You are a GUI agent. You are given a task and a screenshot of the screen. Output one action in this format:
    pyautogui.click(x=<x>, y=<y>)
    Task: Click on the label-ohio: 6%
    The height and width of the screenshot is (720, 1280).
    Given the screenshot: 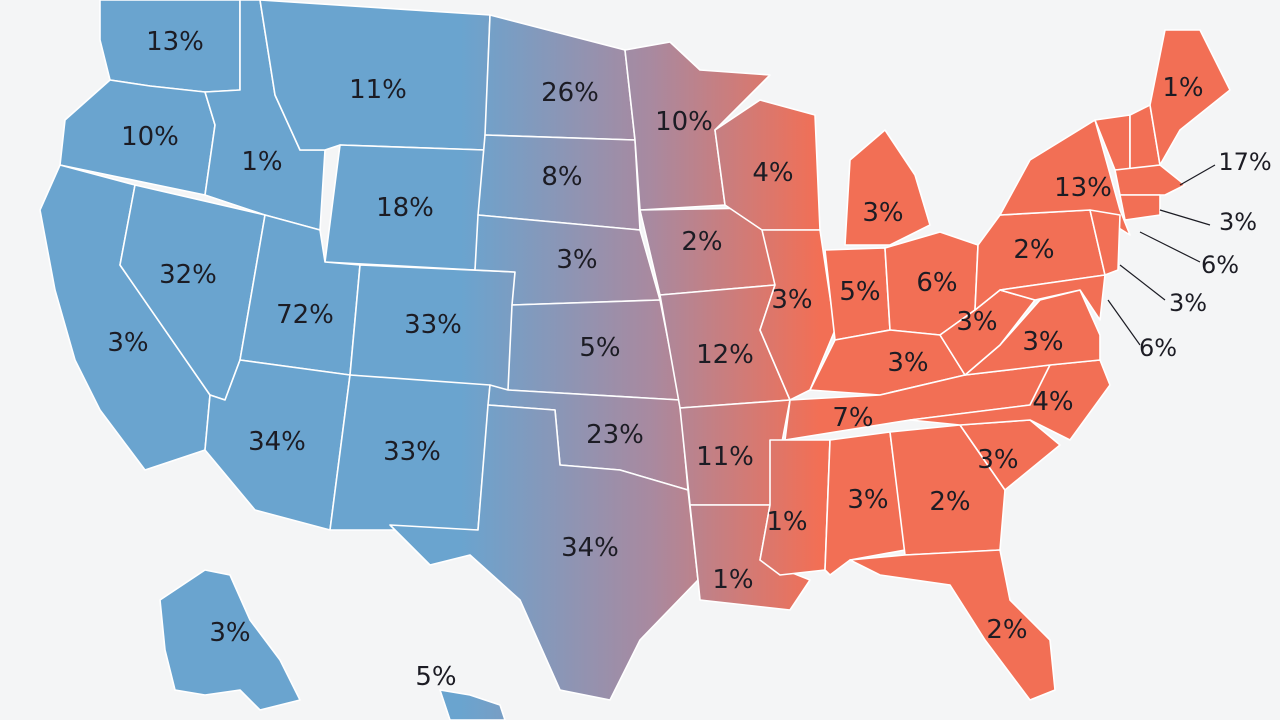 What is the action you would take?
    pyautogui.click(x=936, y=283)
    